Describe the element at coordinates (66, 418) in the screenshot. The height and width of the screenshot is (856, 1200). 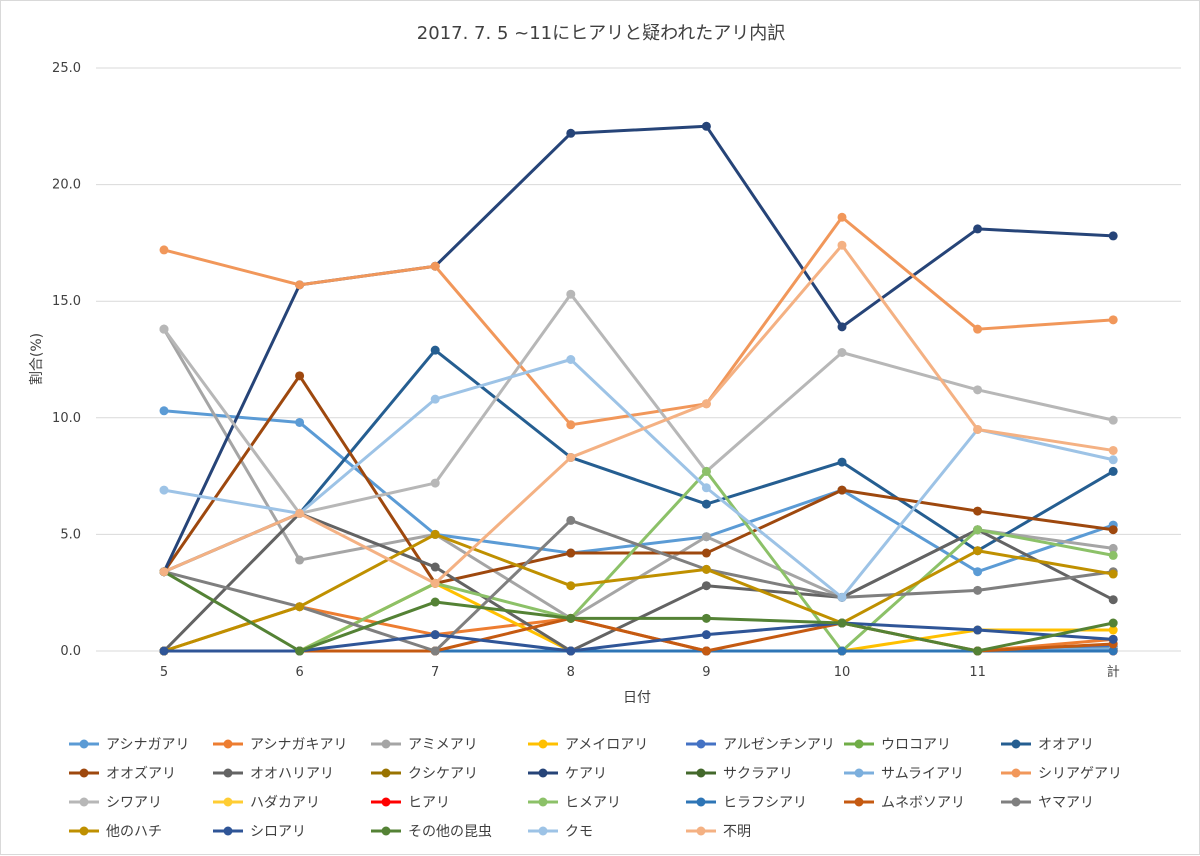
I see `y-tick-label: 10.0` at that location.